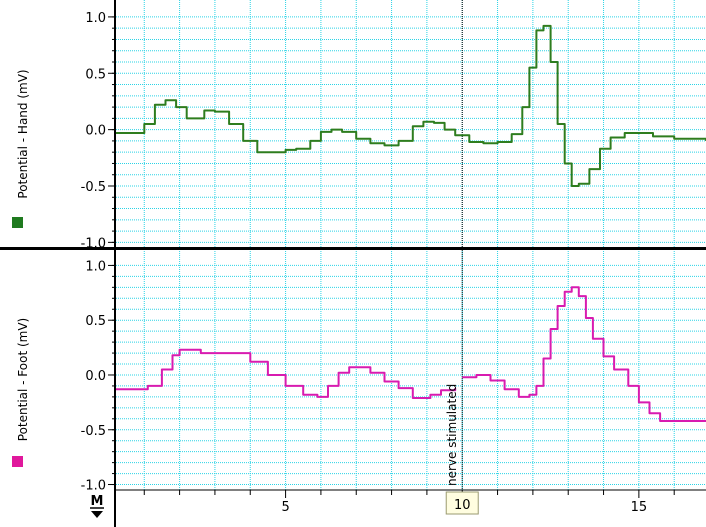 This screenshot has width=706, height=527. I want to click on y-axis-label-group: Potential - Foot (mV), so click(23, 379).